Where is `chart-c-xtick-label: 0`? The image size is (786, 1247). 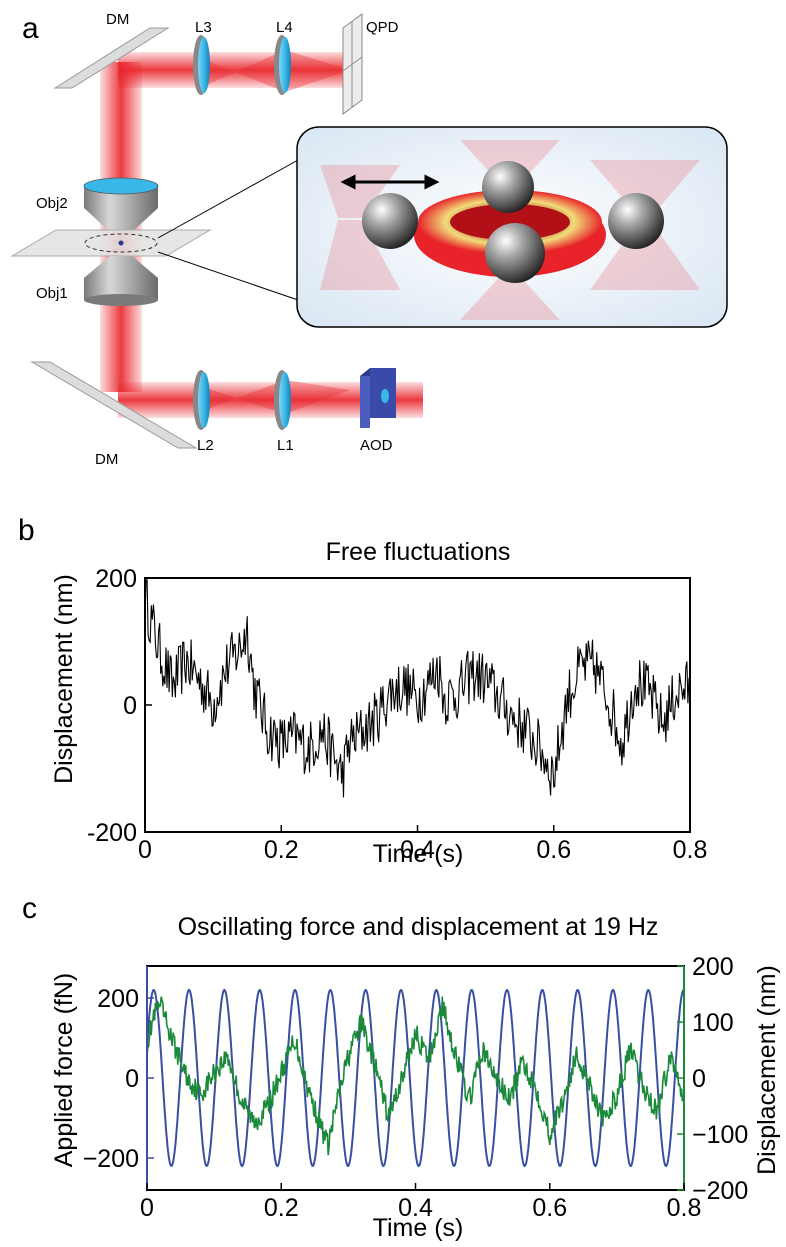
chart-c-xtick-label: 0 is located at coordinates (147, 1208).